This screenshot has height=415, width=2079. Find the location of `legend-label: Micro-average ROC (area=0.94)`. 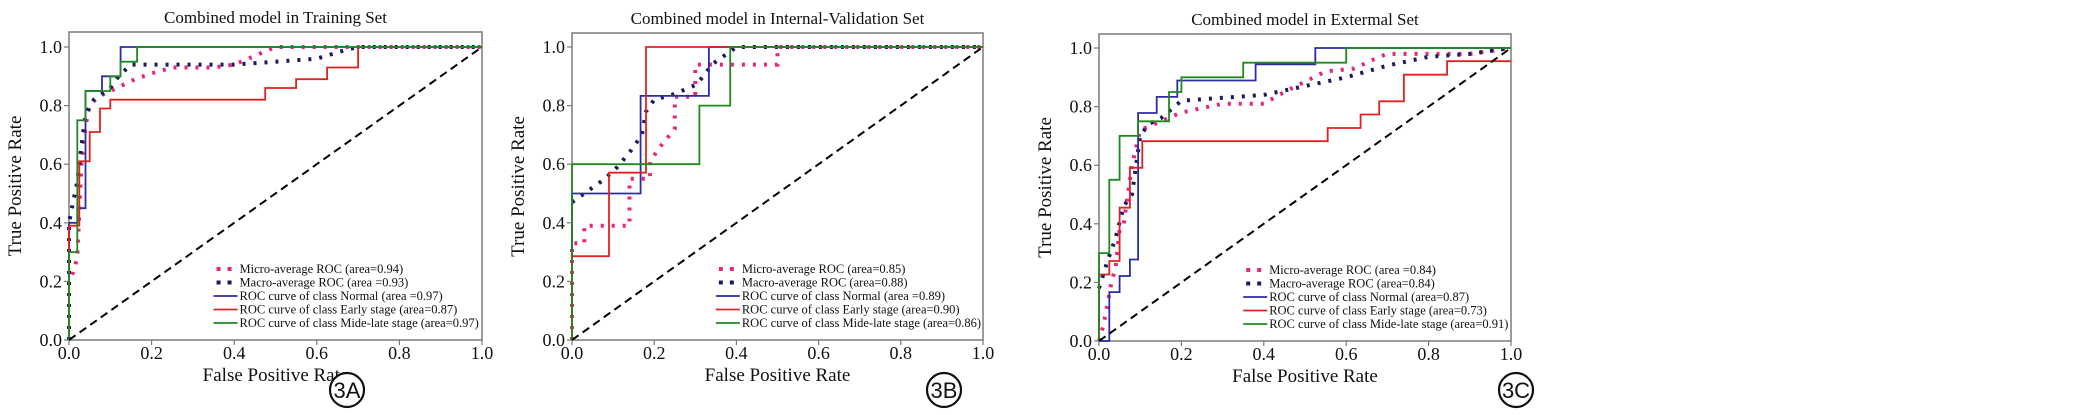

legend-label: Micro-average ROC (area=0.94) is located at coordinates (322, 269).